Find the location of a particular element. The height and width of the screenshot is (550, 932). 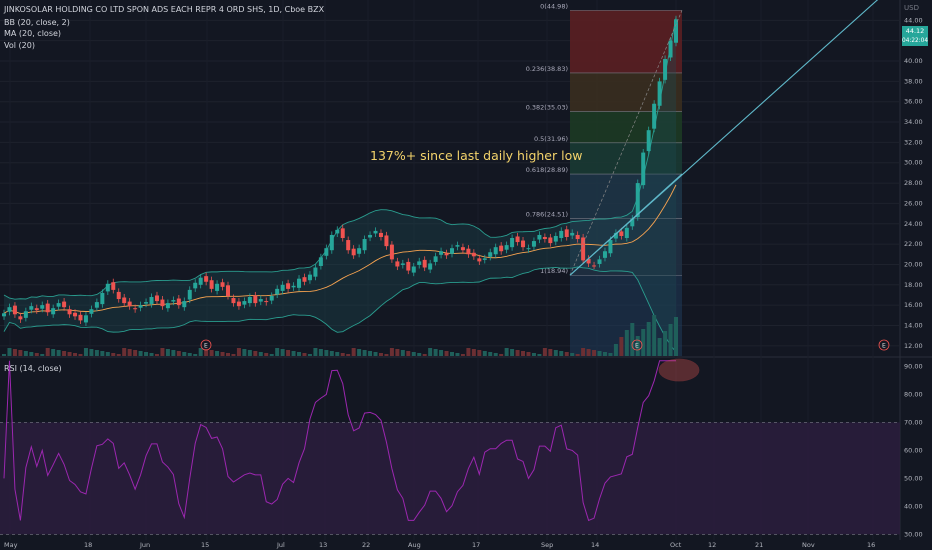

legend-vol: Vol (20) is located at coordinates (19, 45).